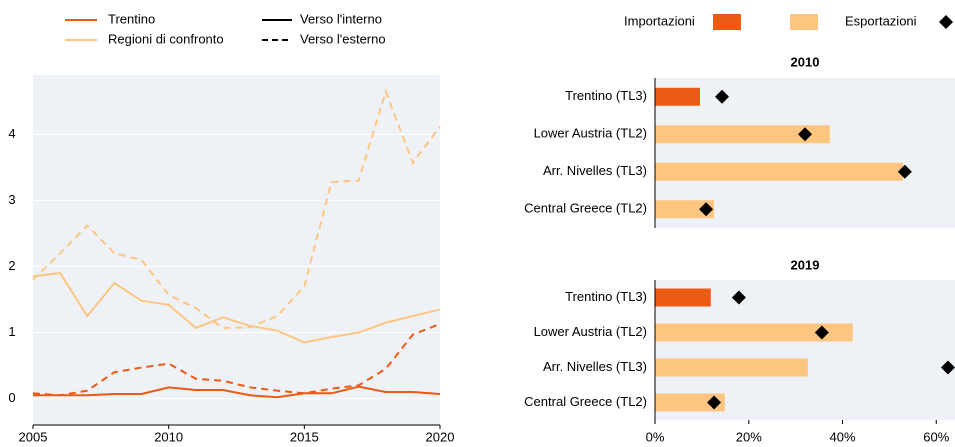 Image resolution: width=955 pixels, height=447 pixels. I want to click on legend-label: Verso l'interno, so click(341, 18).